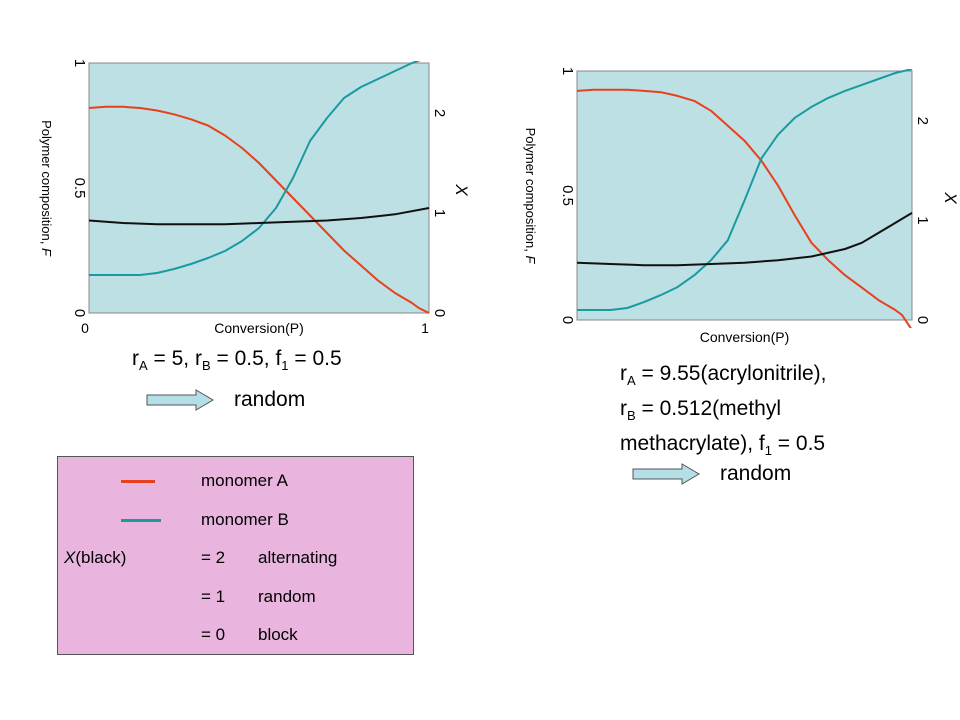  I want to click on right-random-arrow-row: random, so click(711, 474).